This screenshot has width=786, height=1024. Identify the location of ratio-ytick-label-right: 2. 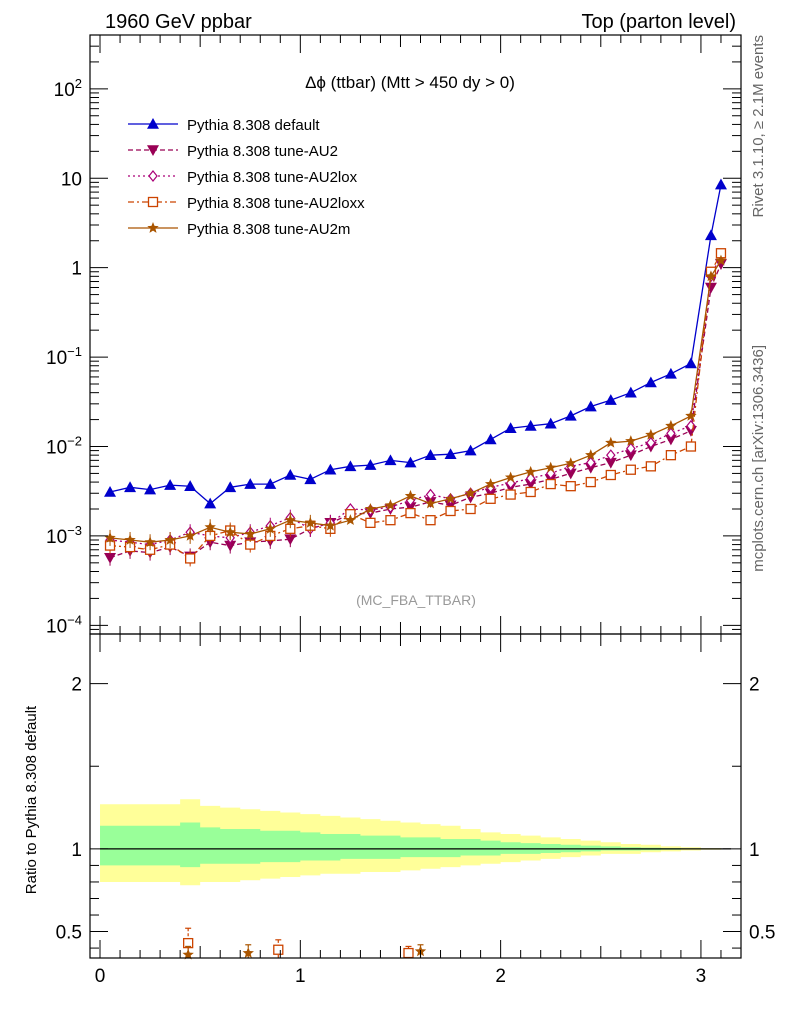
(754, 685).